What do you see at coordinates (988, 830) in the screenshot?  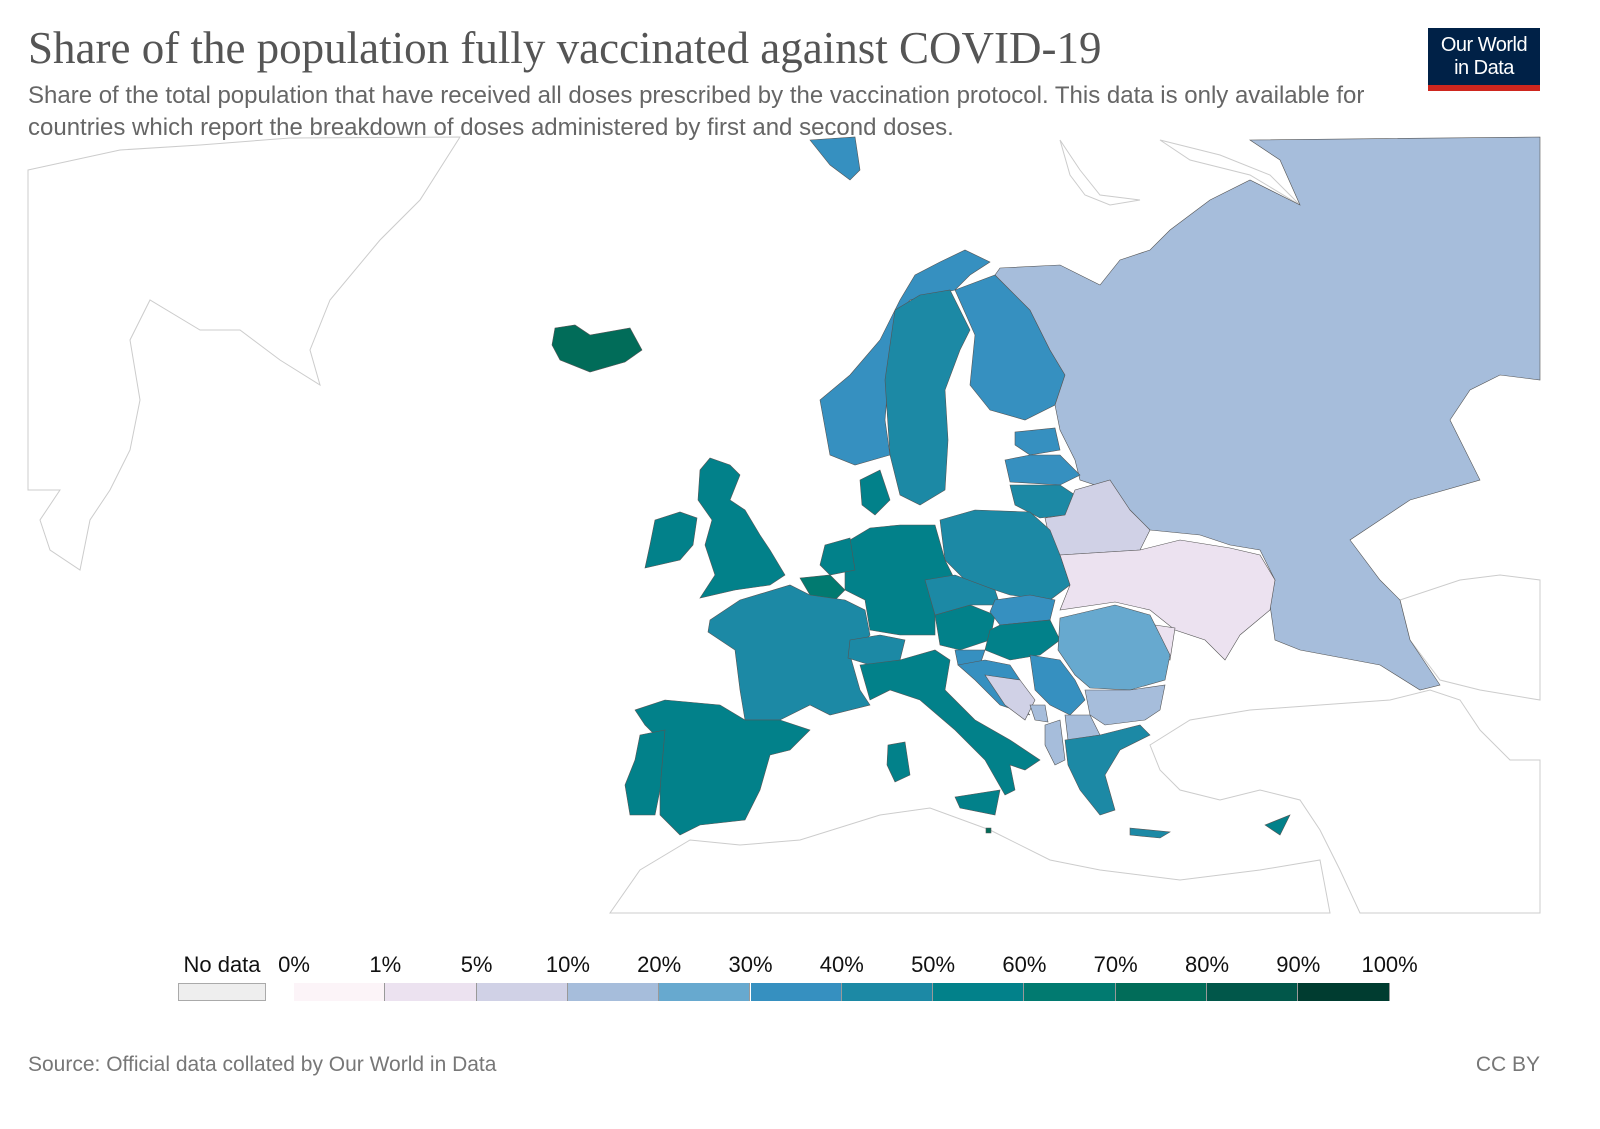 I see `country-malta` at bounding box center [988, 830].